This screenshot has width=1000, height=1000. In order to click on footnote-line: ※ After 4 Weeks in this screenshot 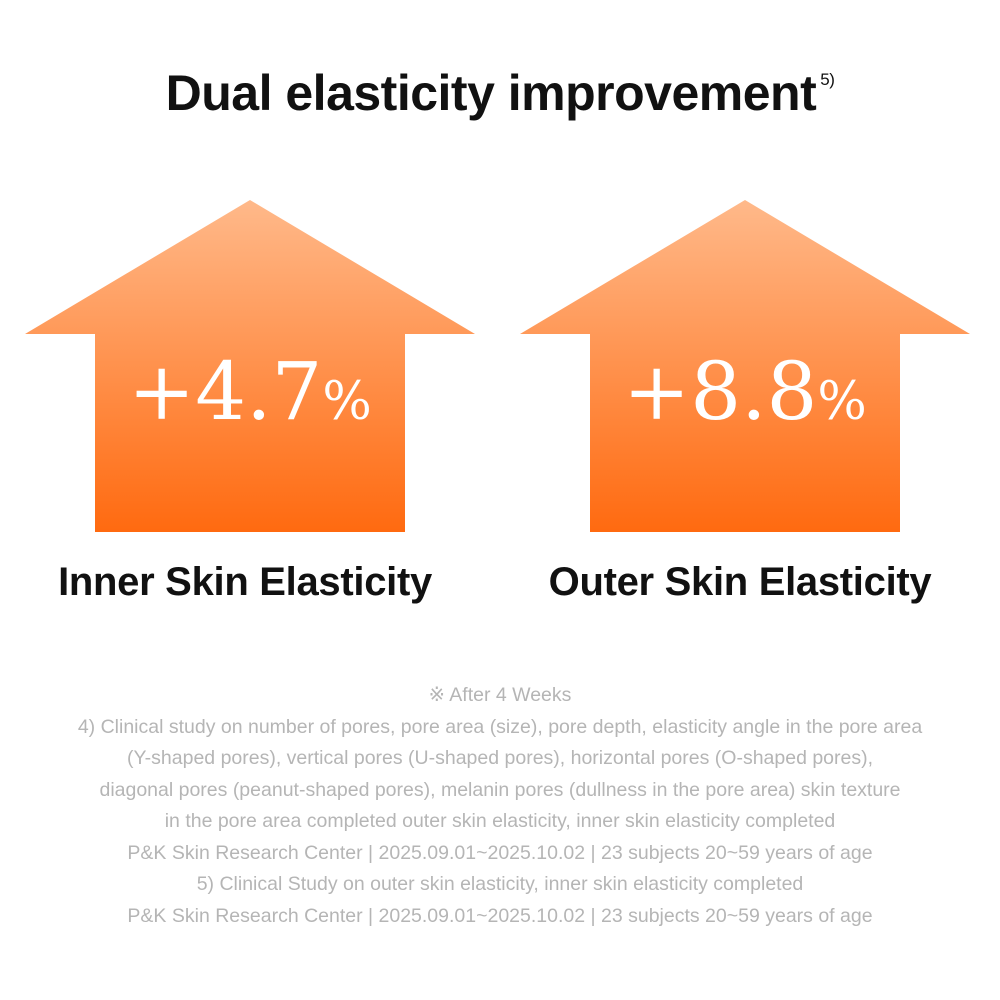, I will do `click(500, 695)`.